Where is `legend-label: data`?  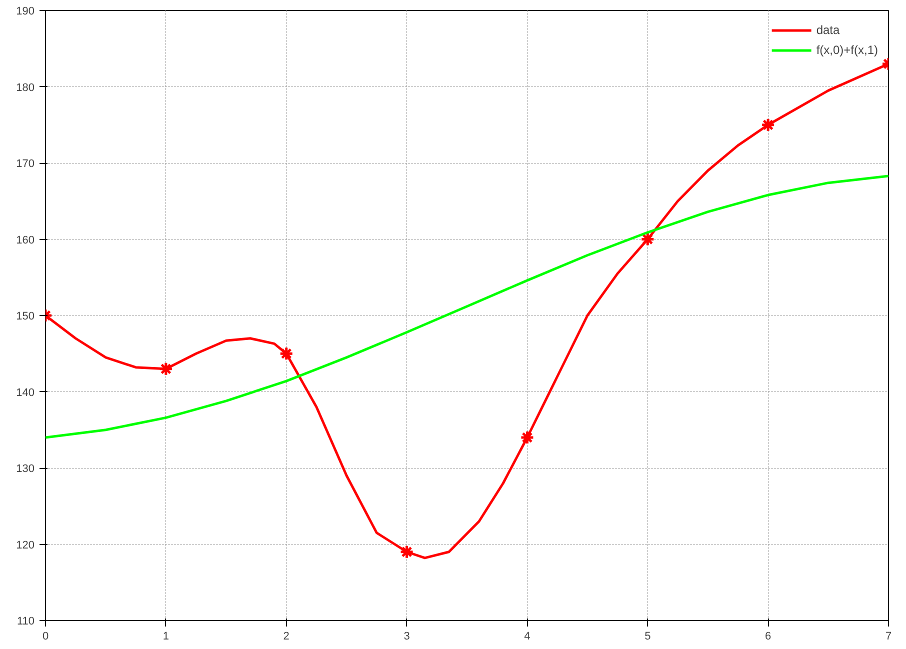
legend-label: data is located at coordinates (828, 30).